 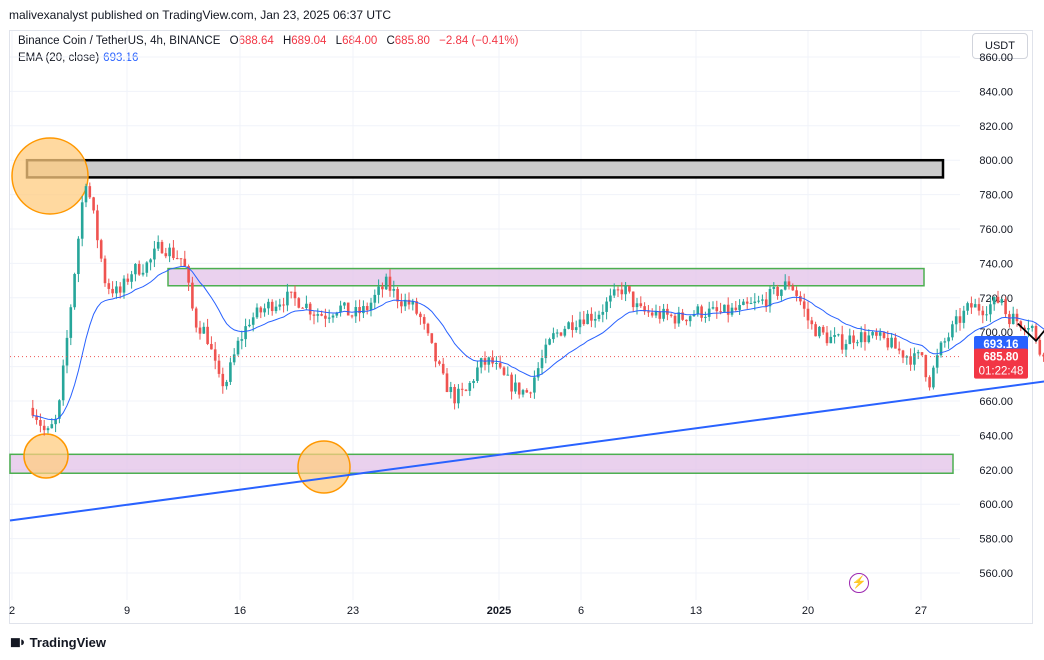 What do you see at coordinates (50, 176) in the screenshot?
I see `high-marker-circle` at bounding box center [50, 176].